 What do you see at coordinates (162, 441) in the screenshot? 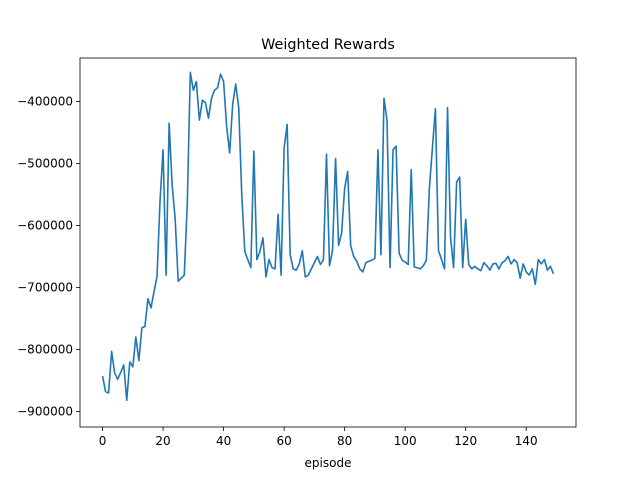
I see `x-tick-label: 20` at bounding box center [162, 441].